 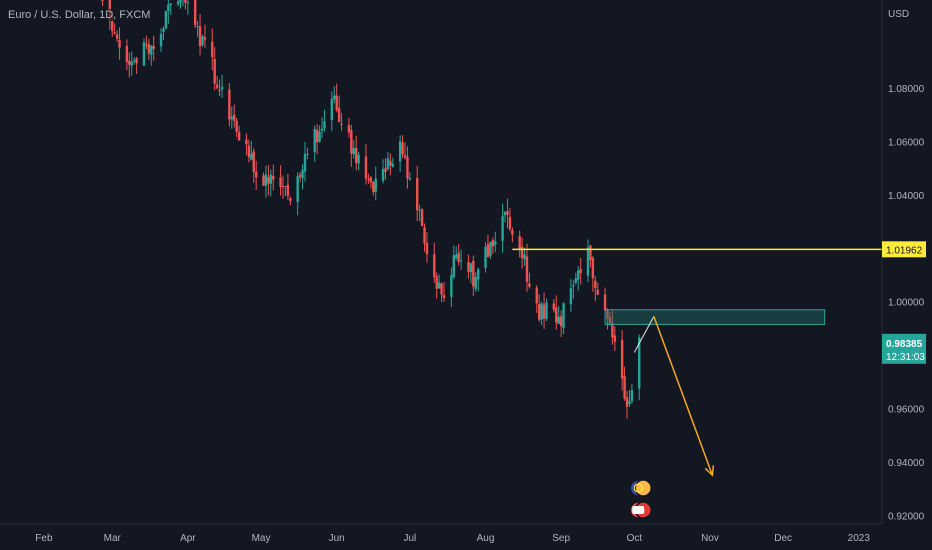 What do you see at coordinates (904, 250) in the screenshot?
I see `level-price-tag-text: 1.01962` at bounding box center [904, 250].